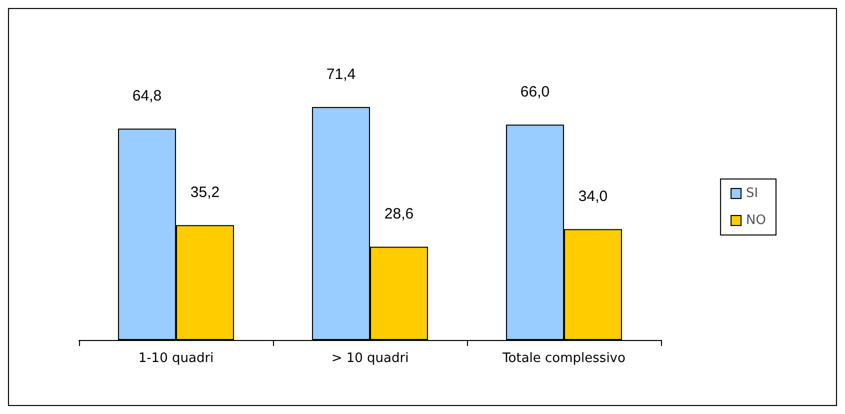 This screenshot has width=845, height=414. What do you see at coordinates (564, 358) in the screenshot?
I see `x-tick-label: Totale complessivo` at bounding box center [564, 358].